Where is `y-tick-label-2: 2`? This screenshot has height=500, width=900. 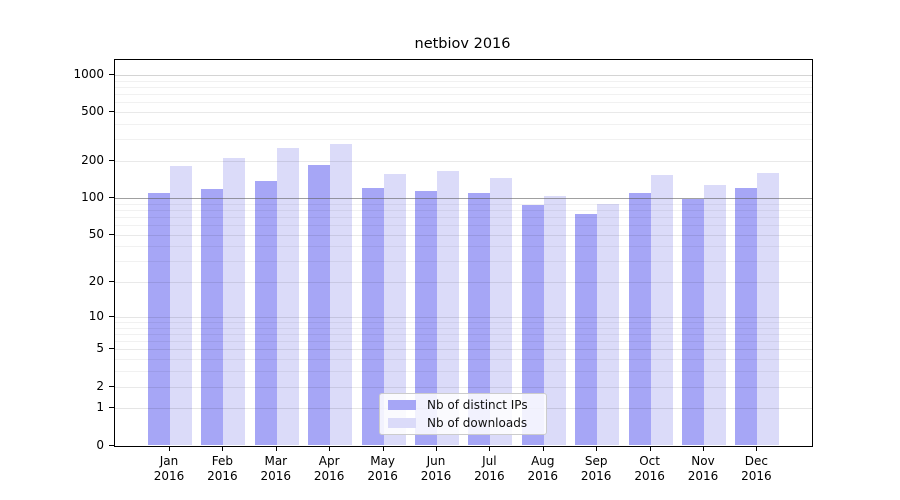
y-tick-label-2: 2 is located at coordinates (100, 385).